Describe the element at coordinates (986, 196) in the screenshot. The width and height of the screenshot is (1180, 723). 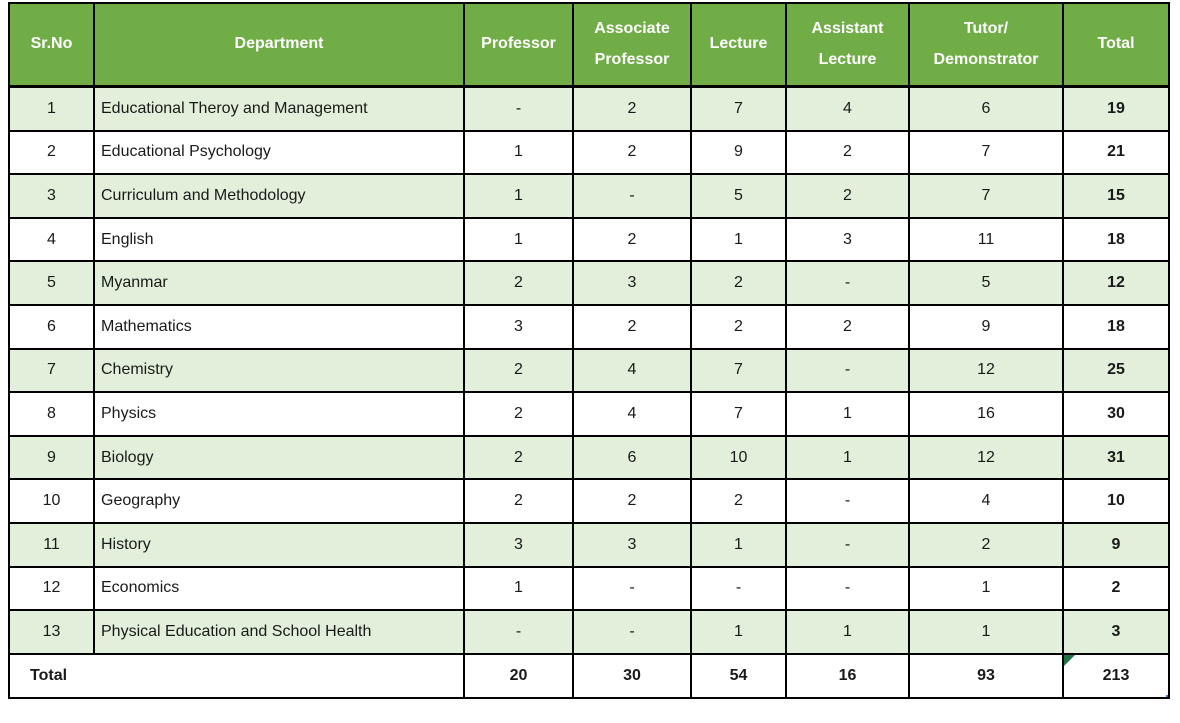
I see `cell-tutor-demonstrator: 7` at that location.